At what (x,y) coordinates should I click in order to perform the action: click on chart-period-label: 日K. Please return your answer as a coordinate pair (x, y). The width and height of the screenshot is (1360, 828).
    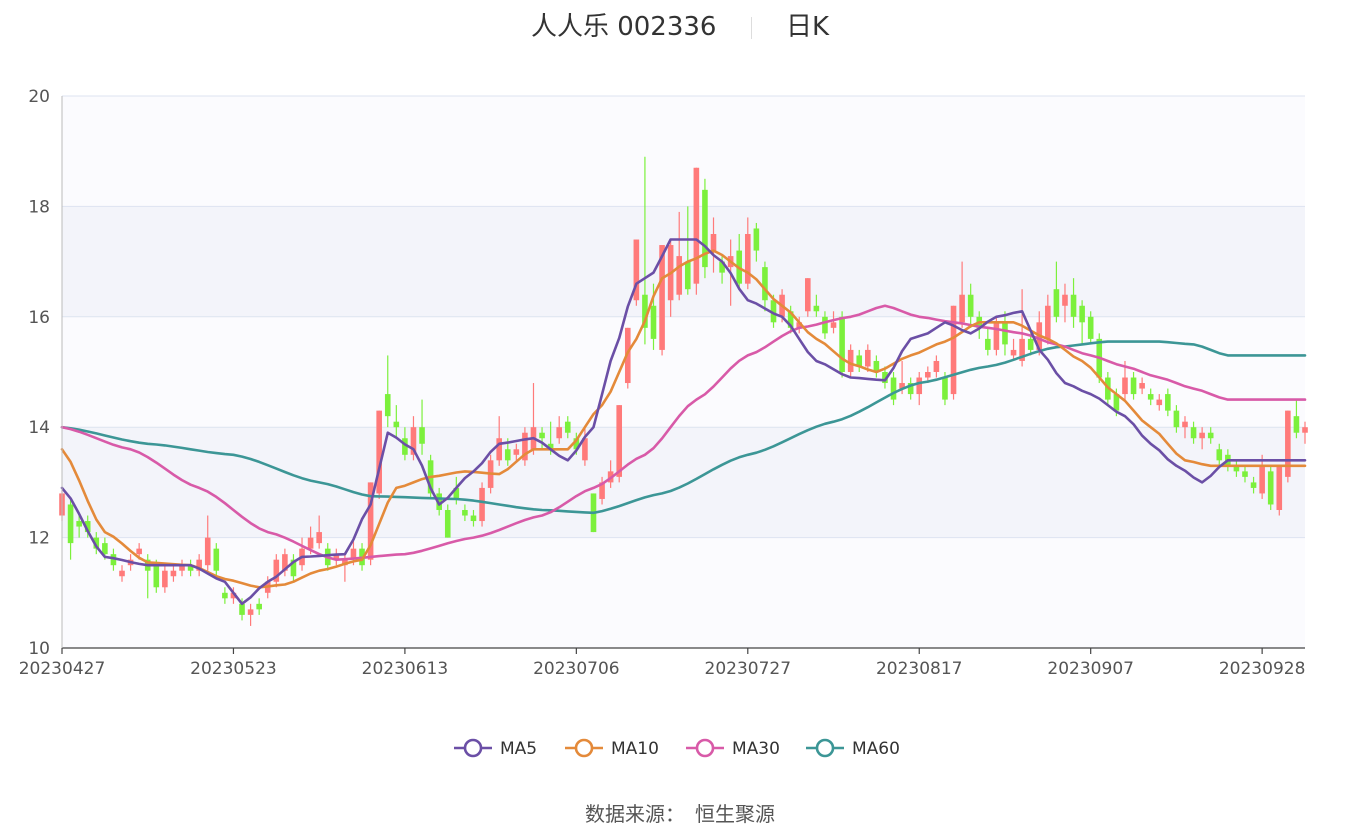
    Looking at the image, I should click on (808, 27).